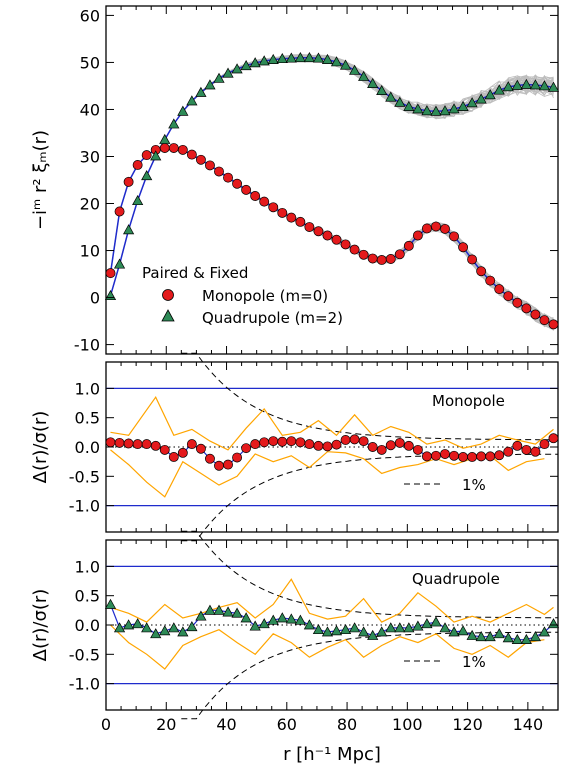  I want to click on top-ytick-label: 40, so click(90, 109).